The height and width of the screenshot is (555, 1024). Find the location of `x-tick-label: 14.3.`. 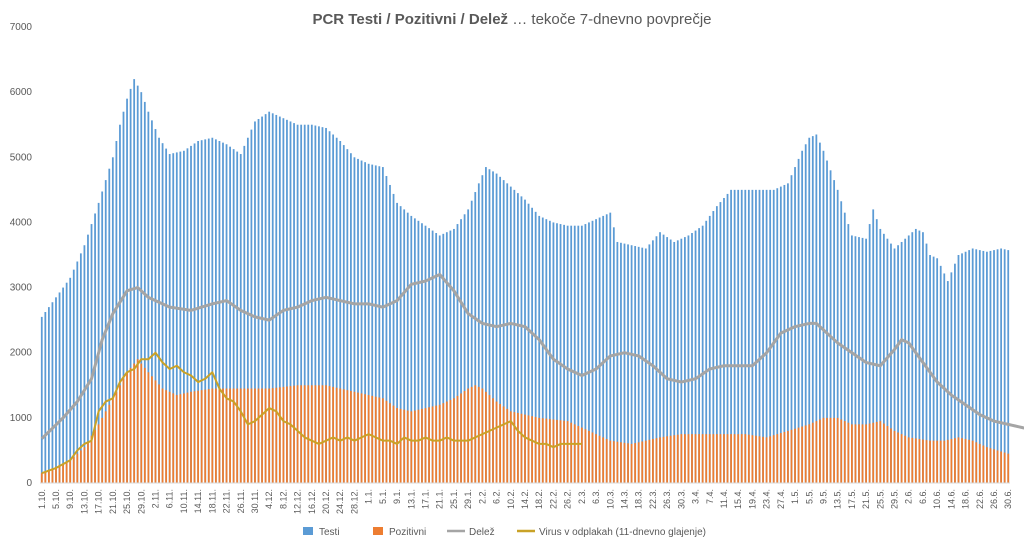

x-tick-label: 14.3. is located at coordinates (624, 499).